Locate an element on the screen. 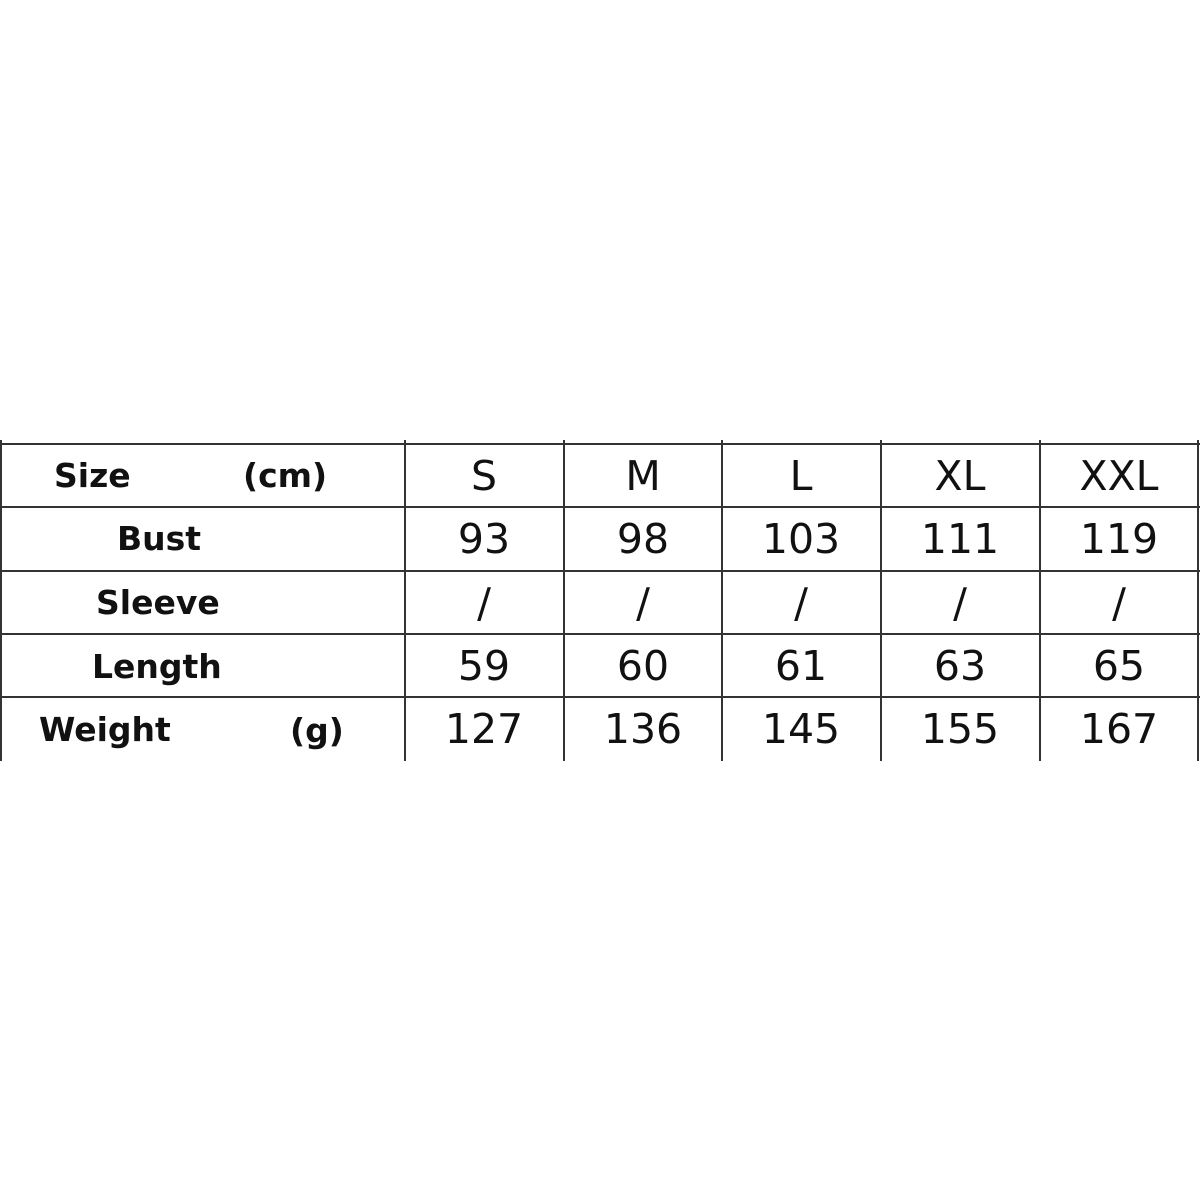 The width and height of the screenshot is (1200, 1200). size-s: S is located at coordinates (484, 476).